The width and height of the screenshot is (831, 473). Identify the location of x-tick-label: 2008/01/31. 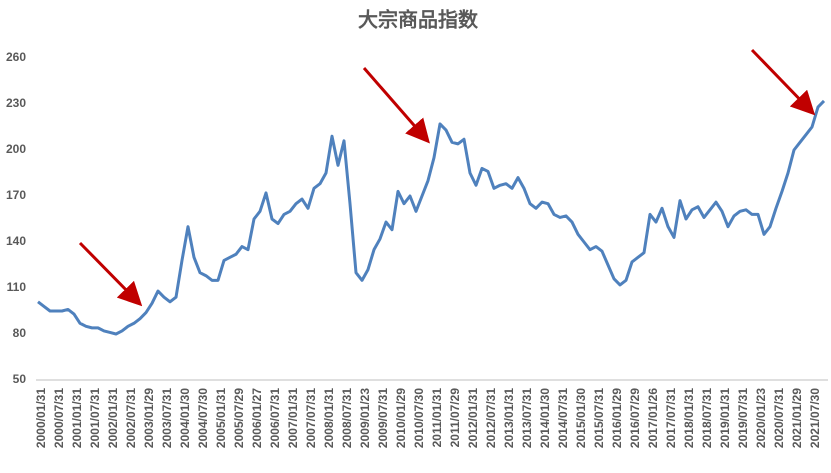
(329, 418).